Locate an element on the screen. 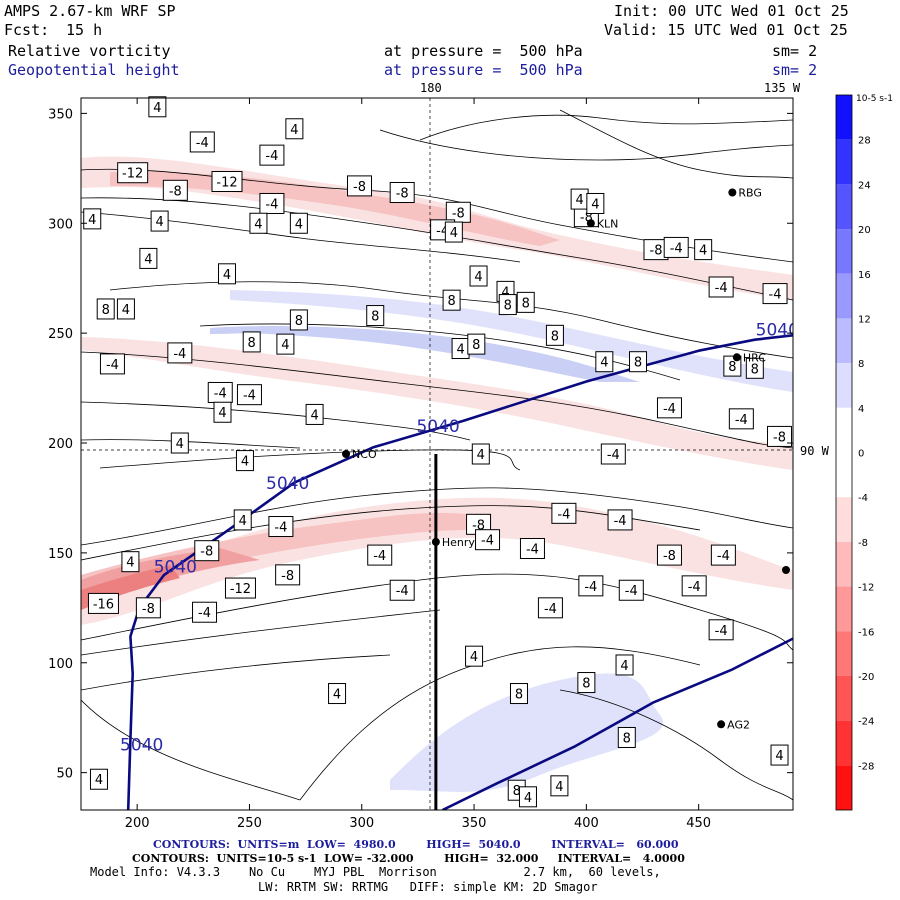  colorbar-tick-label: -16 is located at coordinates (866, 632).